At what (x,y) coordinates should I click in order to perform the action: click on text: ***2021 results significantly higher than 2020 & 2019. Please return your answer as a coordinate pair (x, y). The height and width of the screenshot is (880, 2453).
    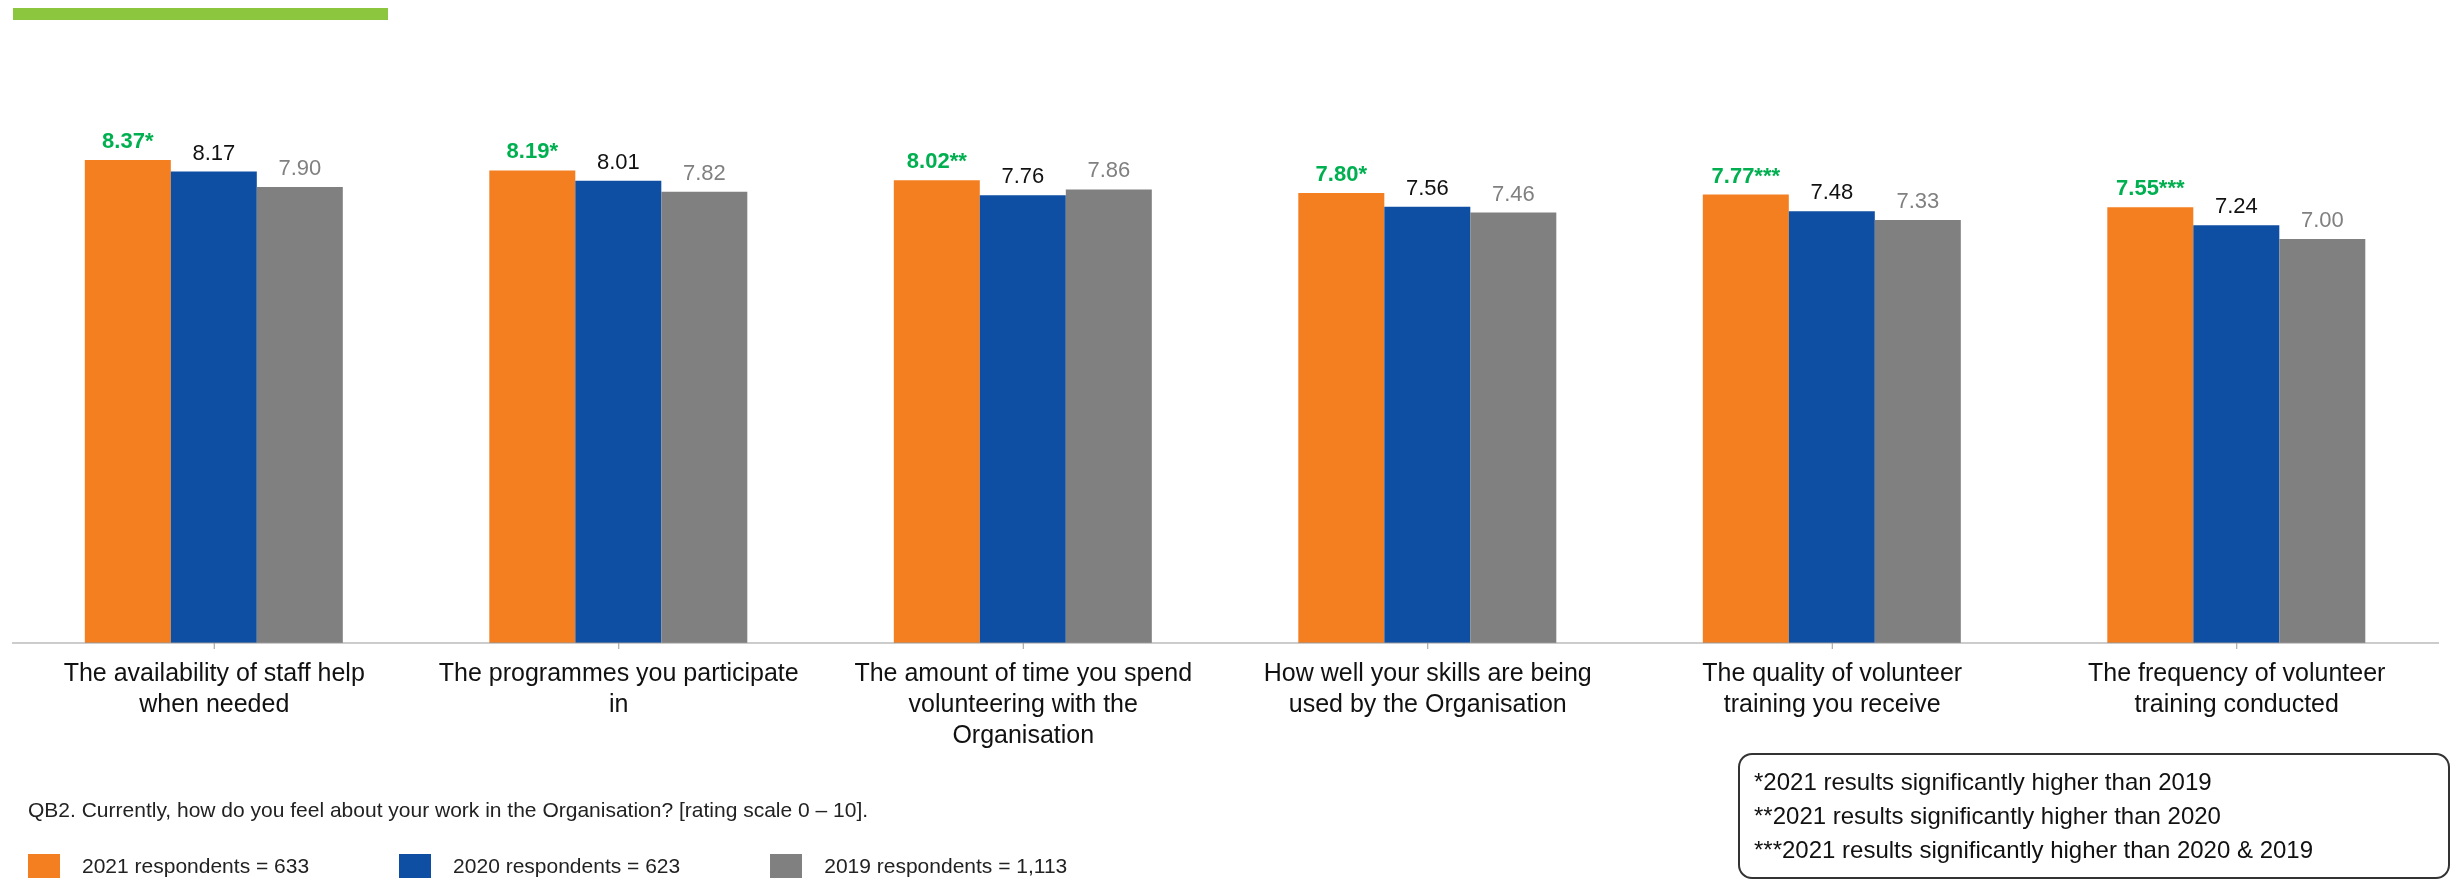
    Looking at the image, I should click on (2034, 850).